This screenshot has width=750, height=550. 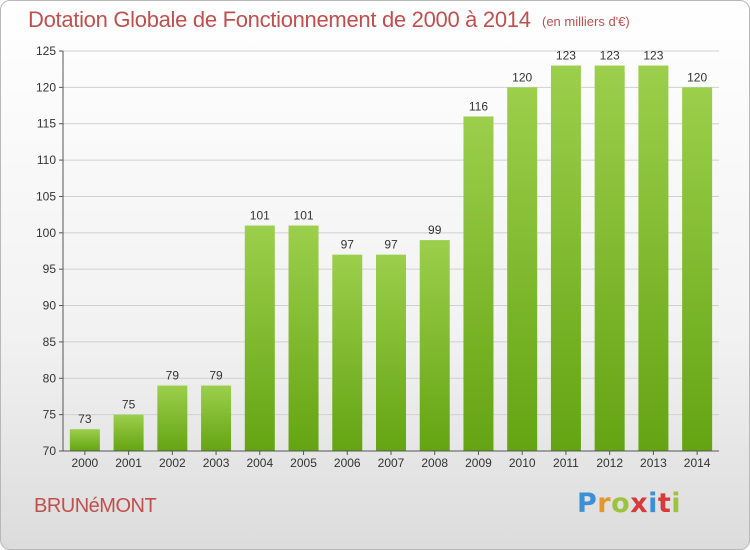 What do you see at coordinates (586, 21) in the screenshot?
I see `chart-subtitle: (en milliers d'€)` at bounding box center [586, 21].